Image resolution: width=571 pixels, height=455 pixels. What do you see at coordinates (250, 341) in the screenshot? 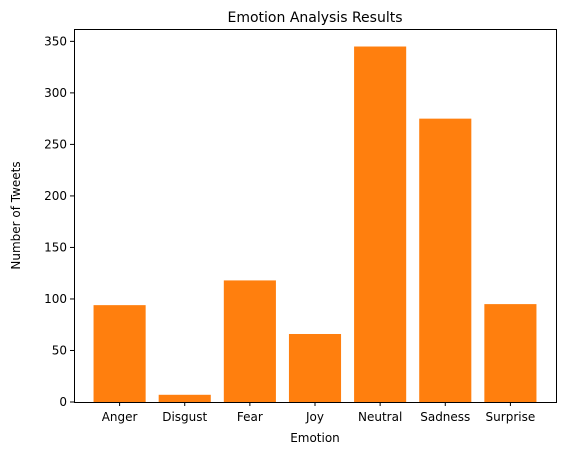
I see `bar-fear` at bounding box center [250, 341].